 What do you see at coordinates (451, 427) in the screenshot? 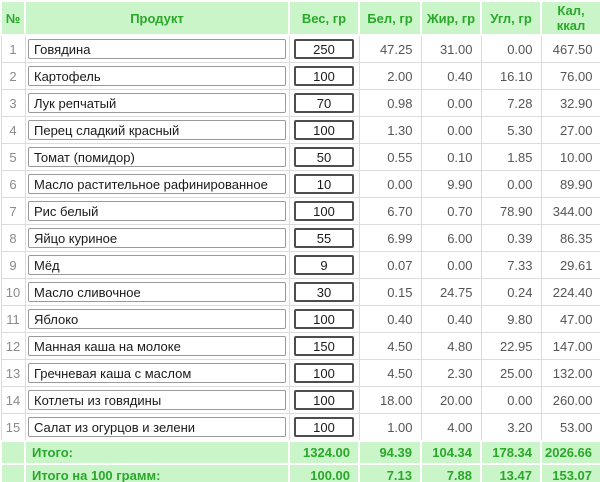
I see `fat-value: 4.00` at bounding box center [451, 427].